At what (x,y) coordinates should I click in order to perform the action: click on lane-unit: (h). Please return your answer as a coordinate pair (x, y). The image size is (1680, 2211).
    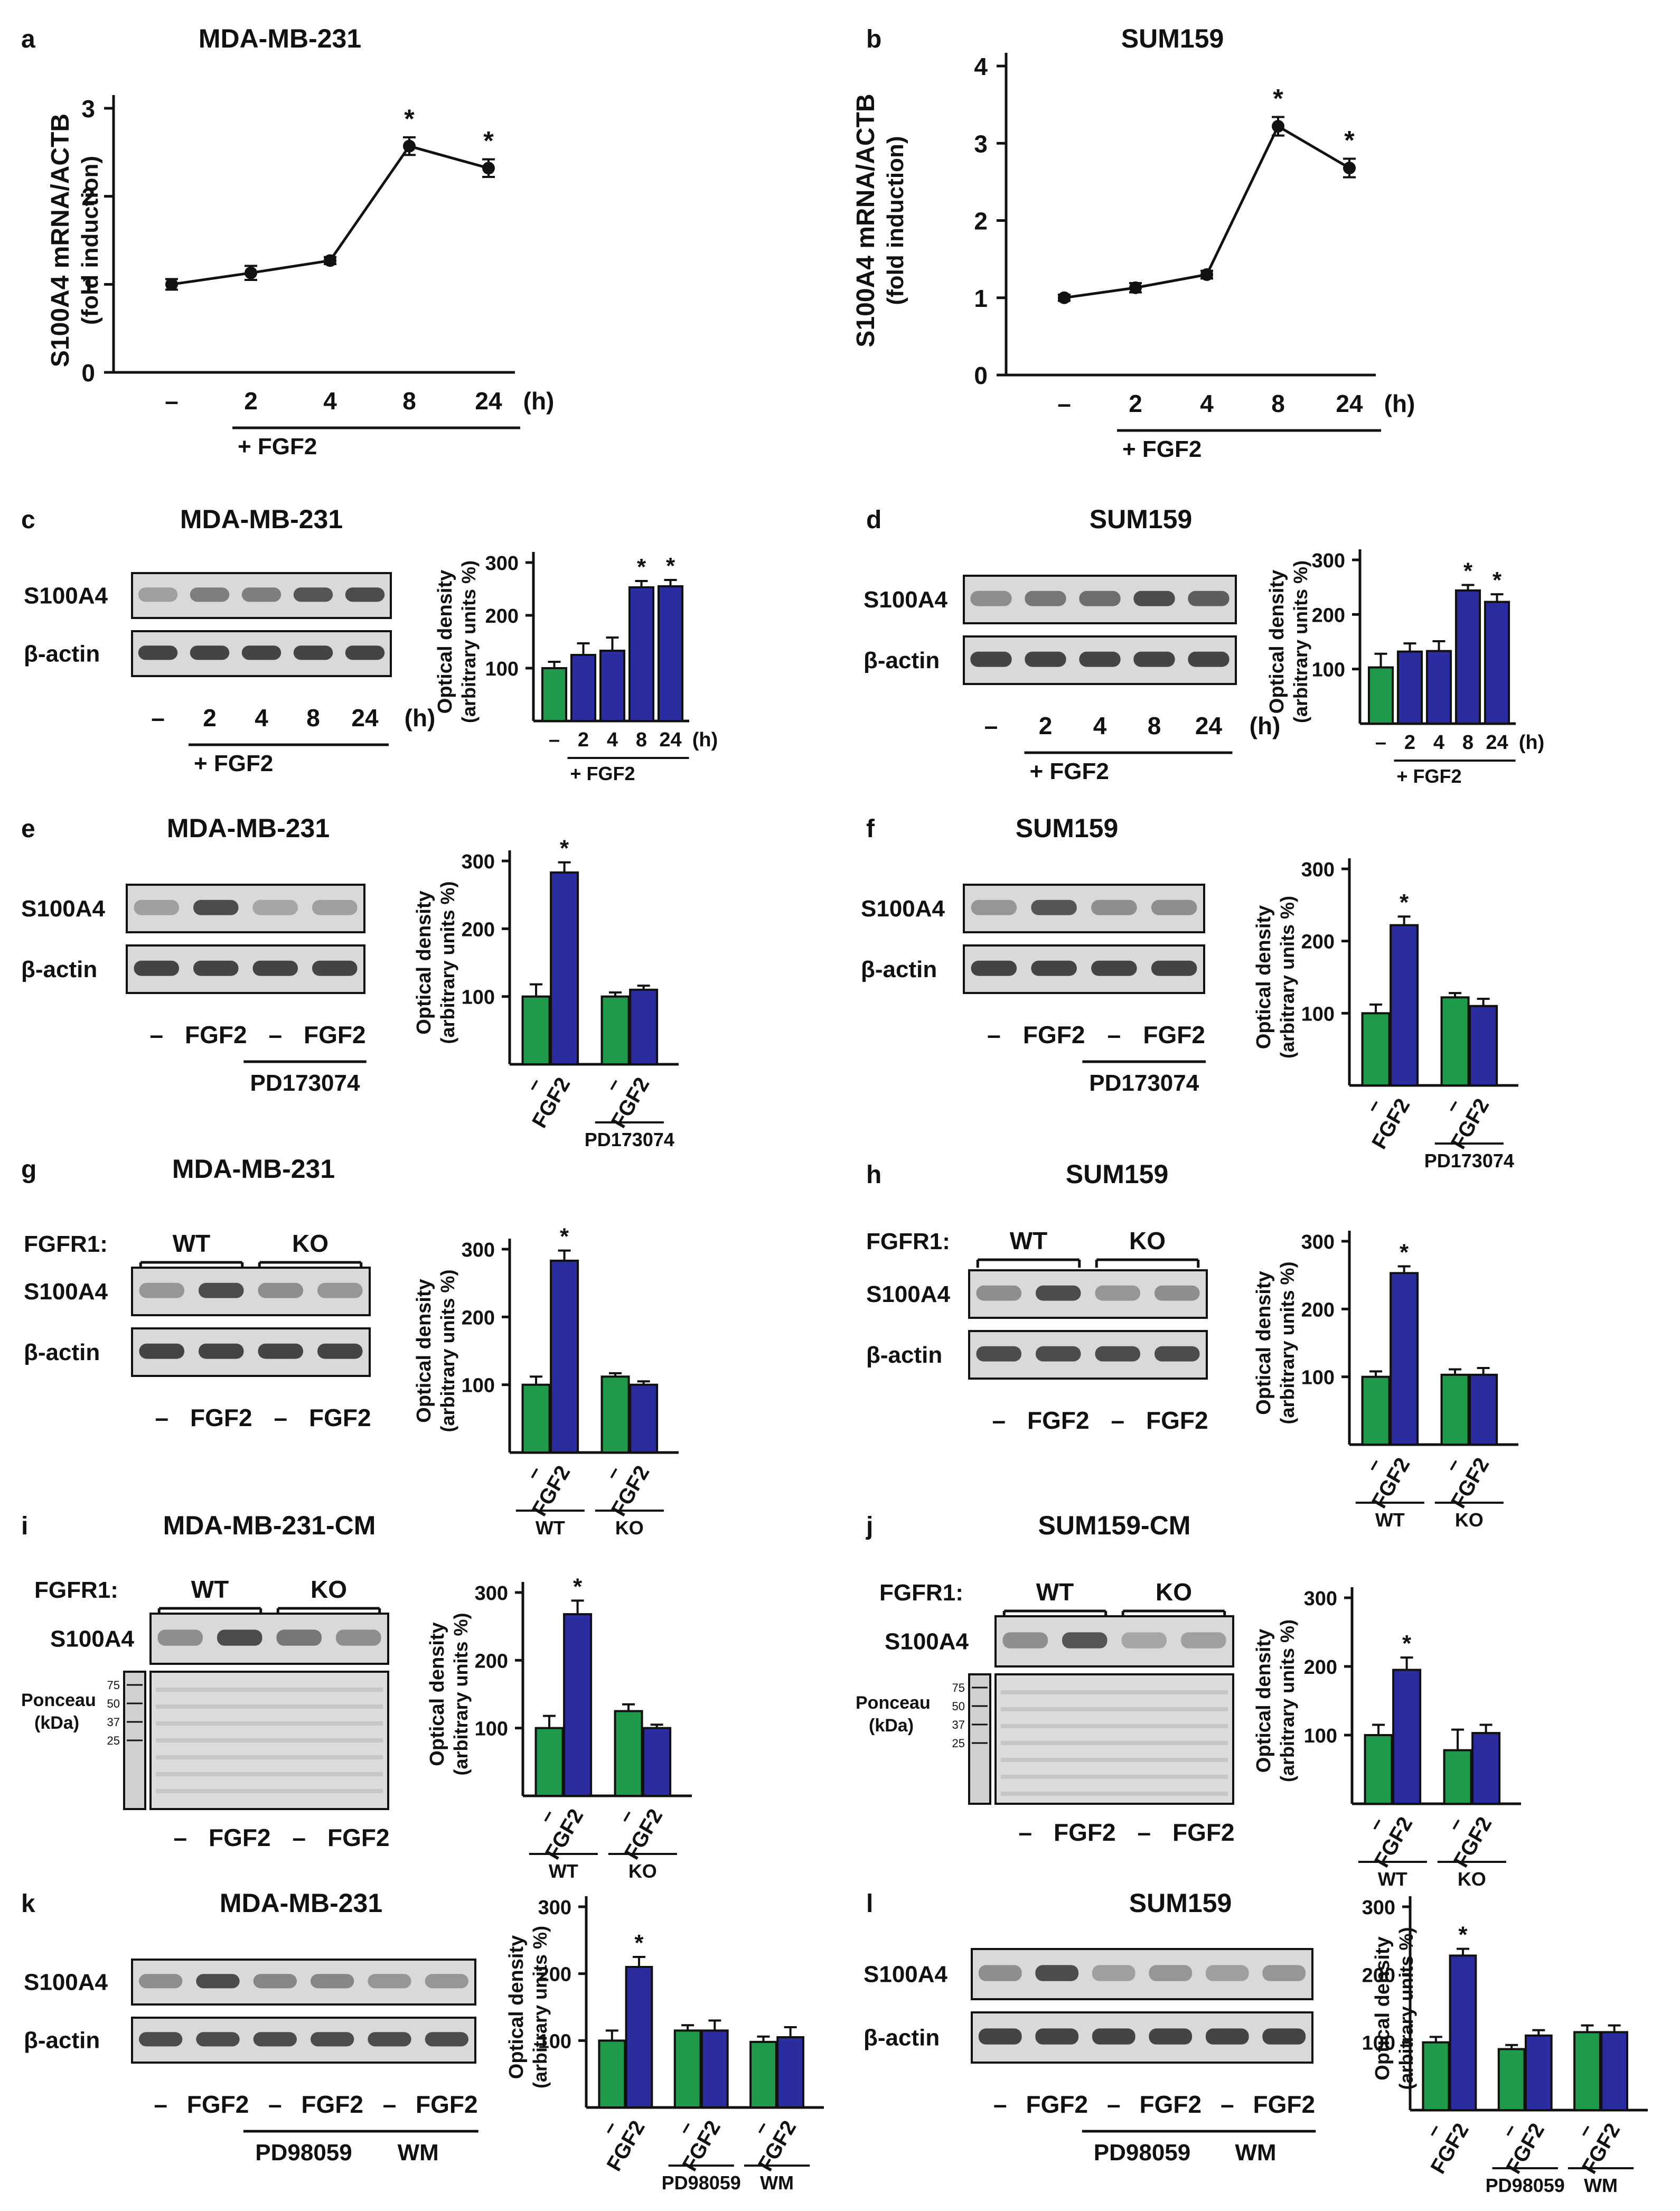
    Looking at the image, I should click on (420, 718).